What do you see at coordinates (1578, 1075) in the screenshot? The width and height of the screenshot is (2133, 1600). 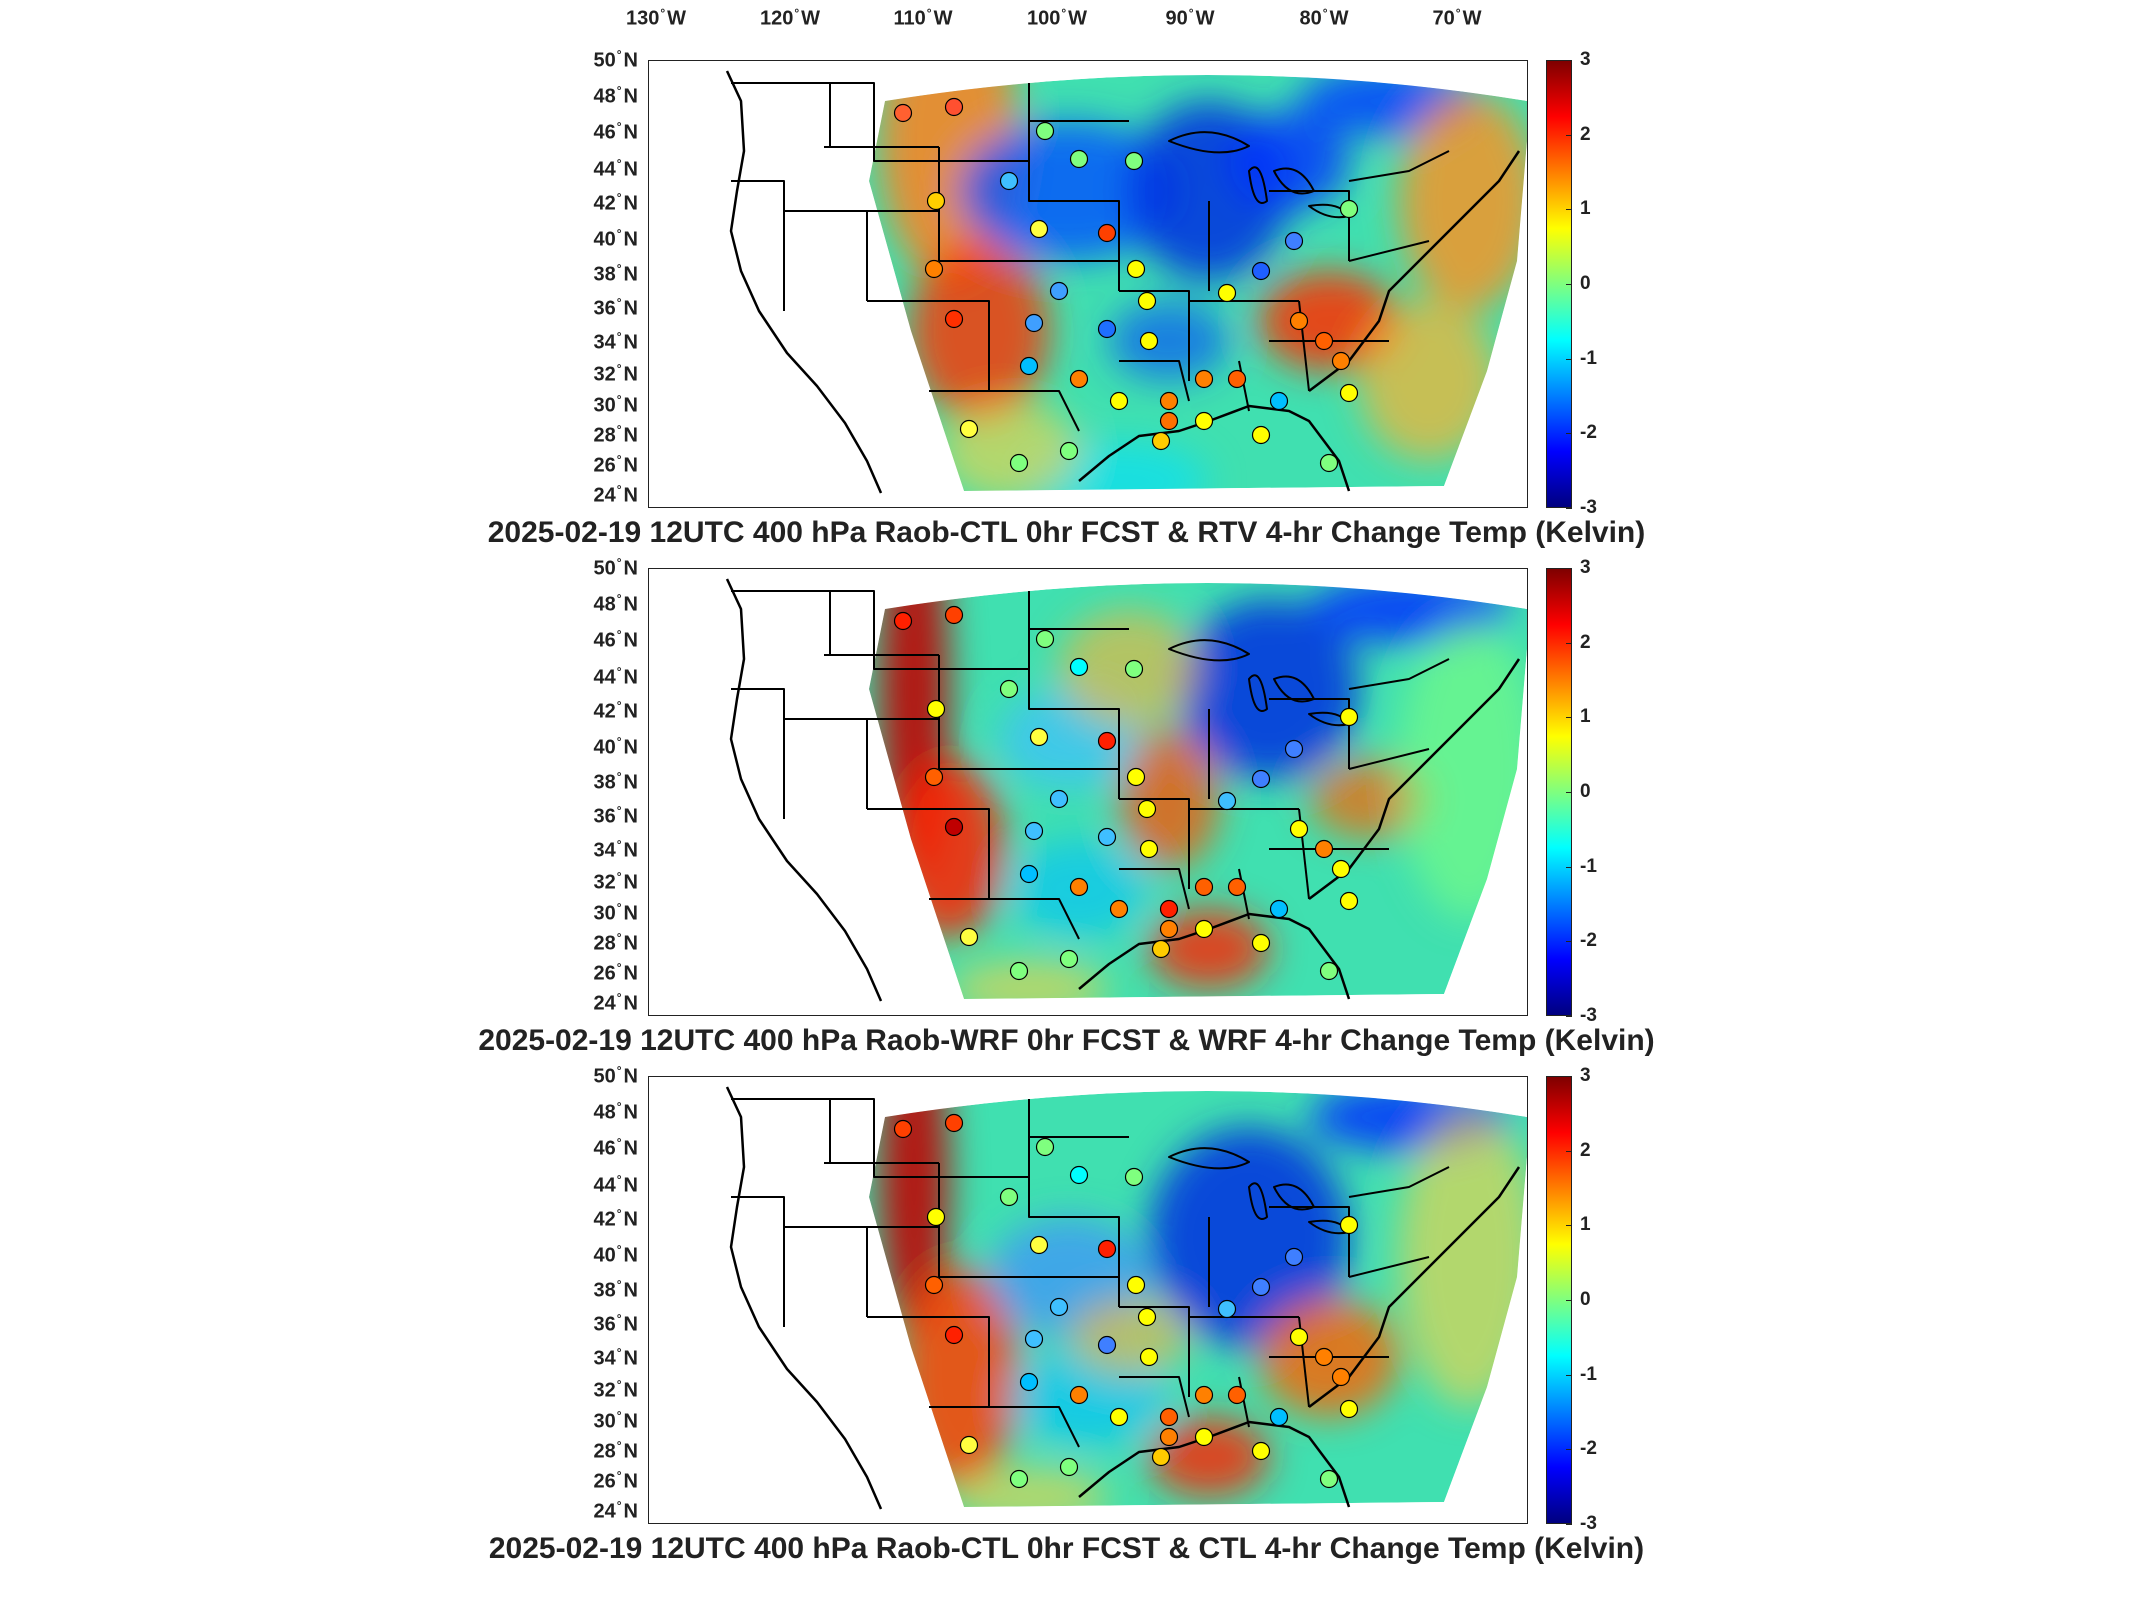 I see `colorbar-tick: 3` at bounding box center [1578, 1075].